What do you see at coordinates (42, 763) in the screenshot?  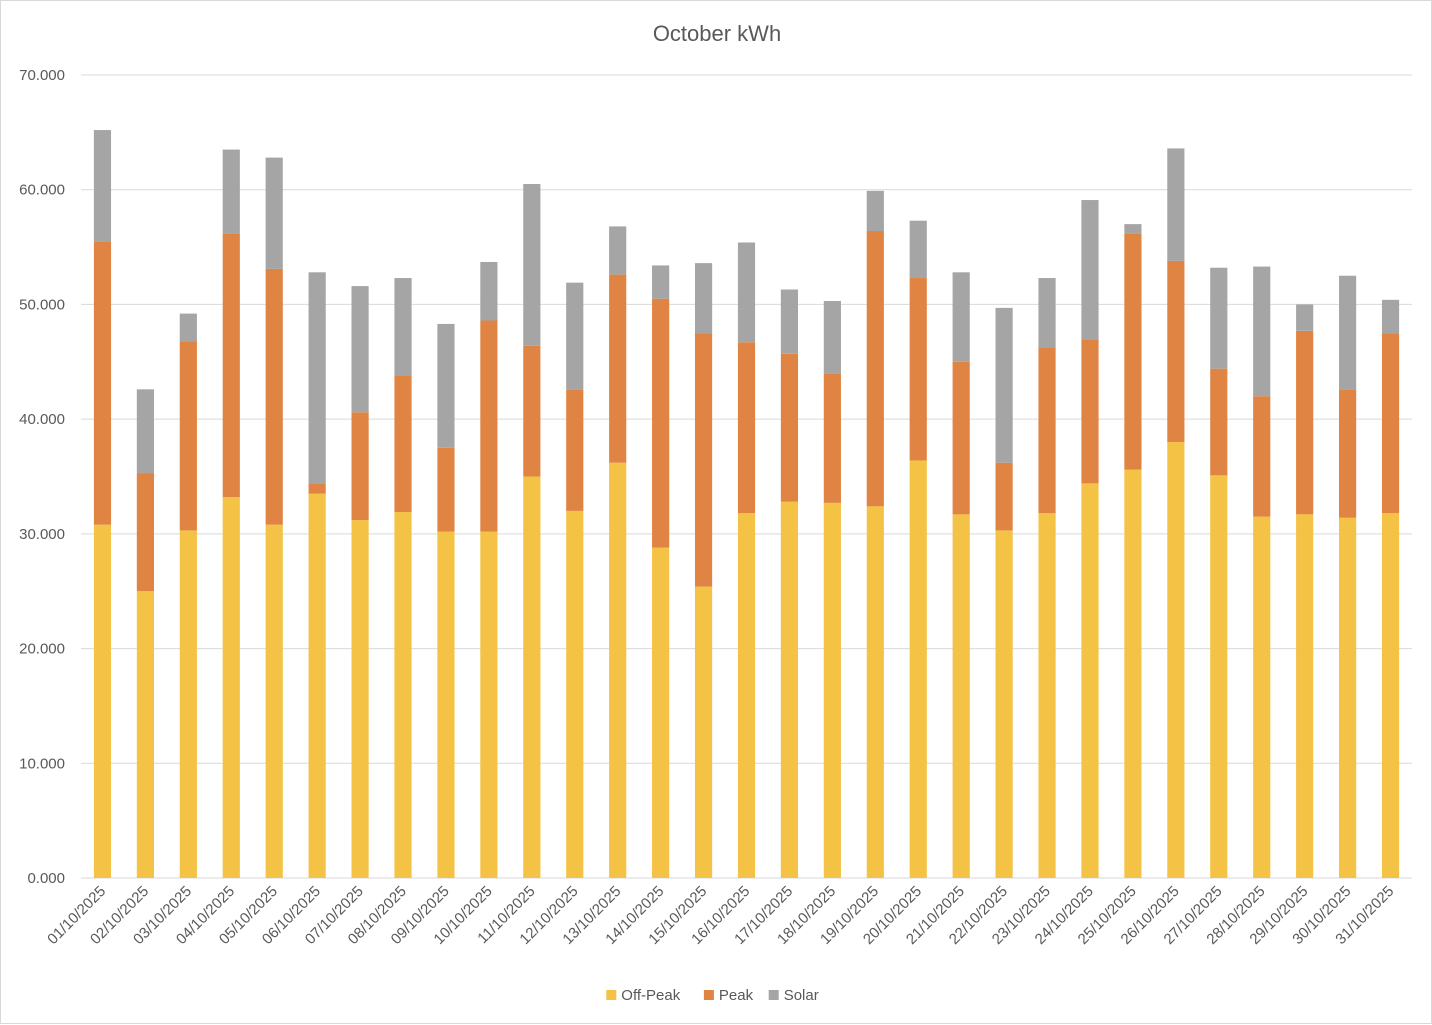 I see `y-tick-label: 10.000` at bounding box center [42, 763].